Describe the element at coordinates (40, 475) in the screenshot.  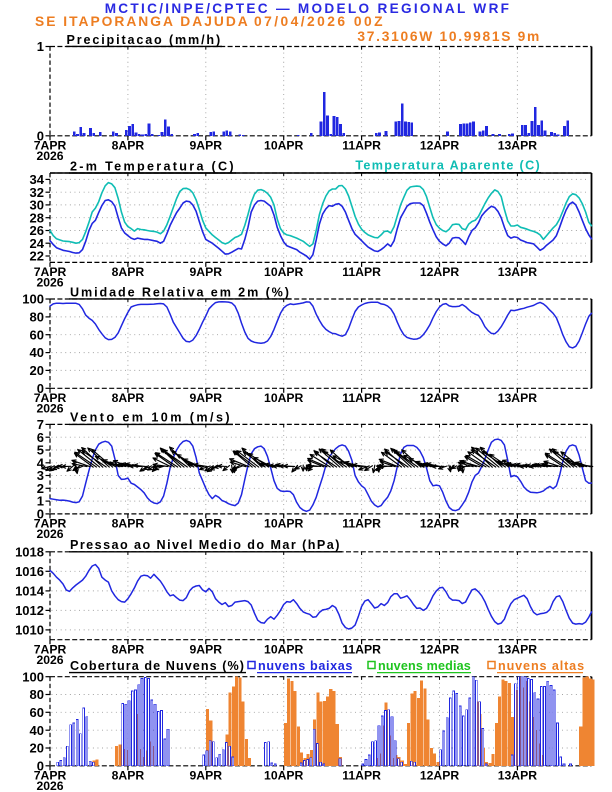
I see `svg-text: 3` at that location.